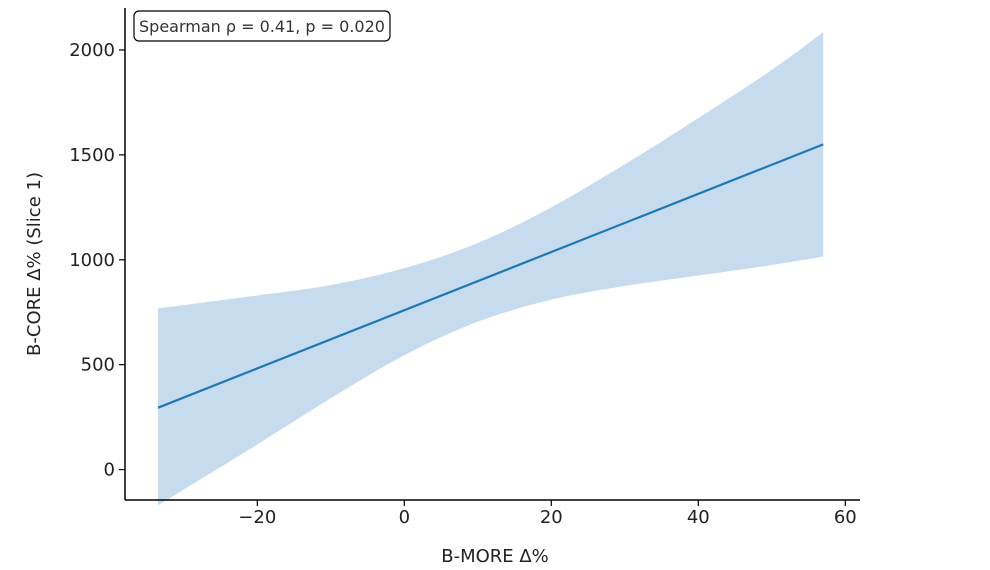  What do you see at coordinates (845, 517) in the screenshot?
I see `x-tick-label: 60` at bounding box center [845, 517].